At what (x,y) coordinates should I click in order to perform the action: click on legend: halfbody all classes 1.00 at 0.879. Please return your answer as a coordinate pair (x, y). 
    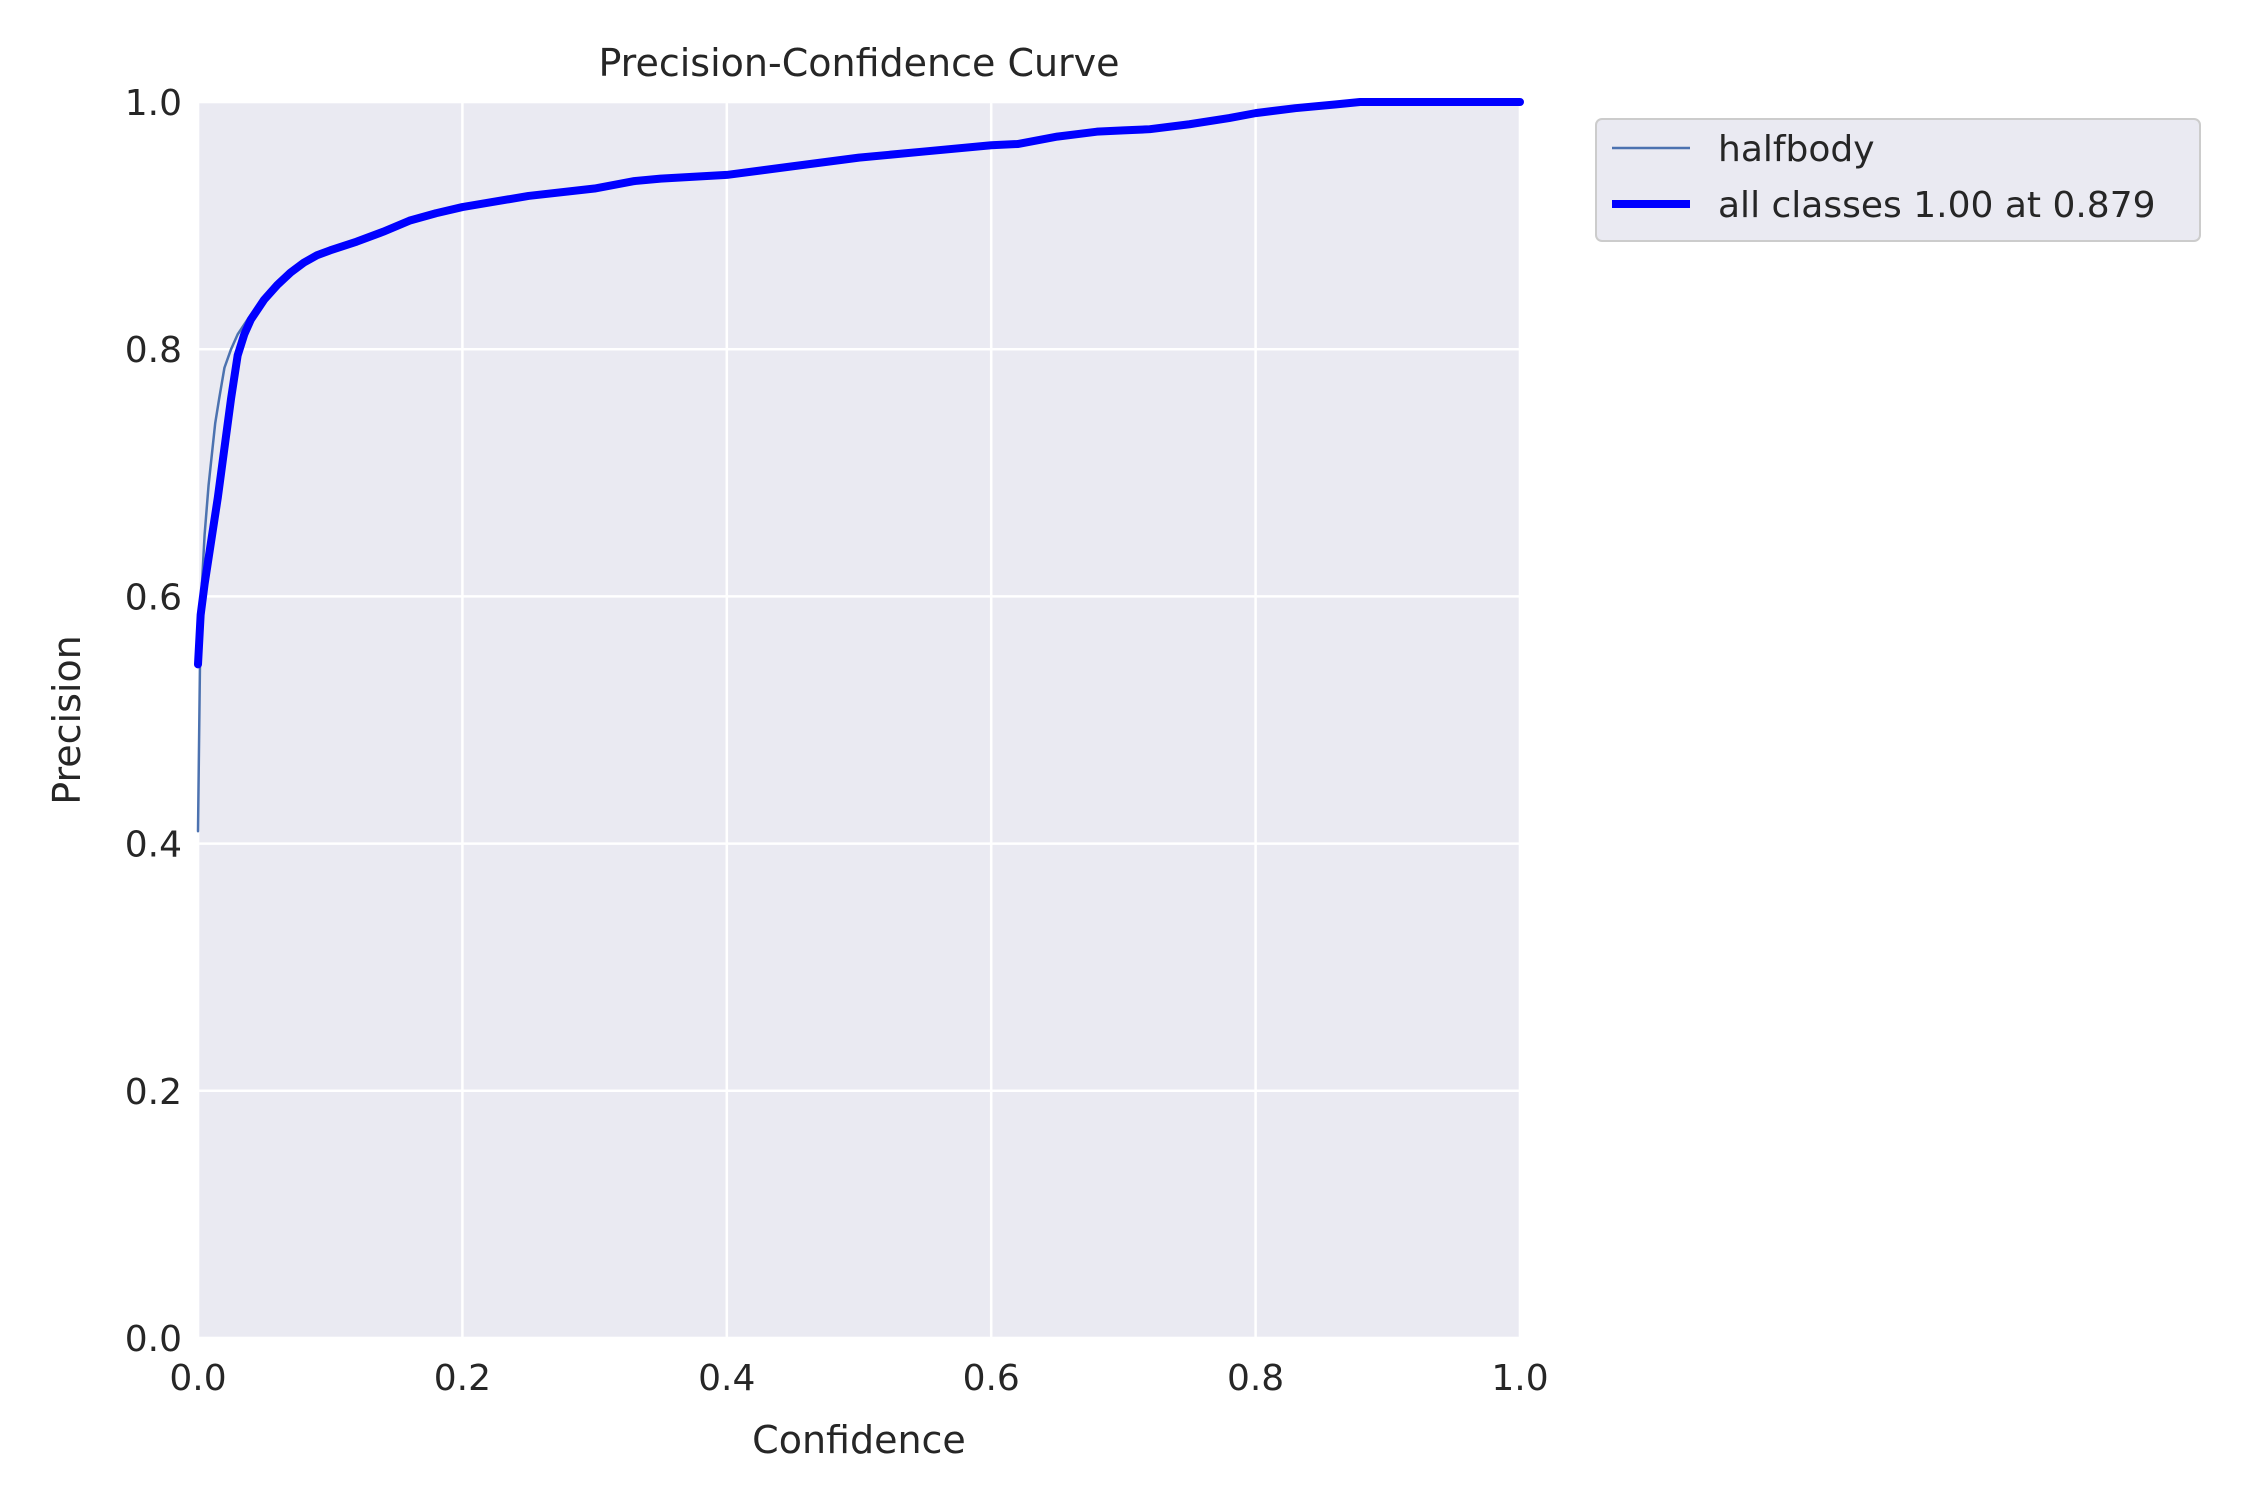
    Looking at the image, I should click on (1898, 180).